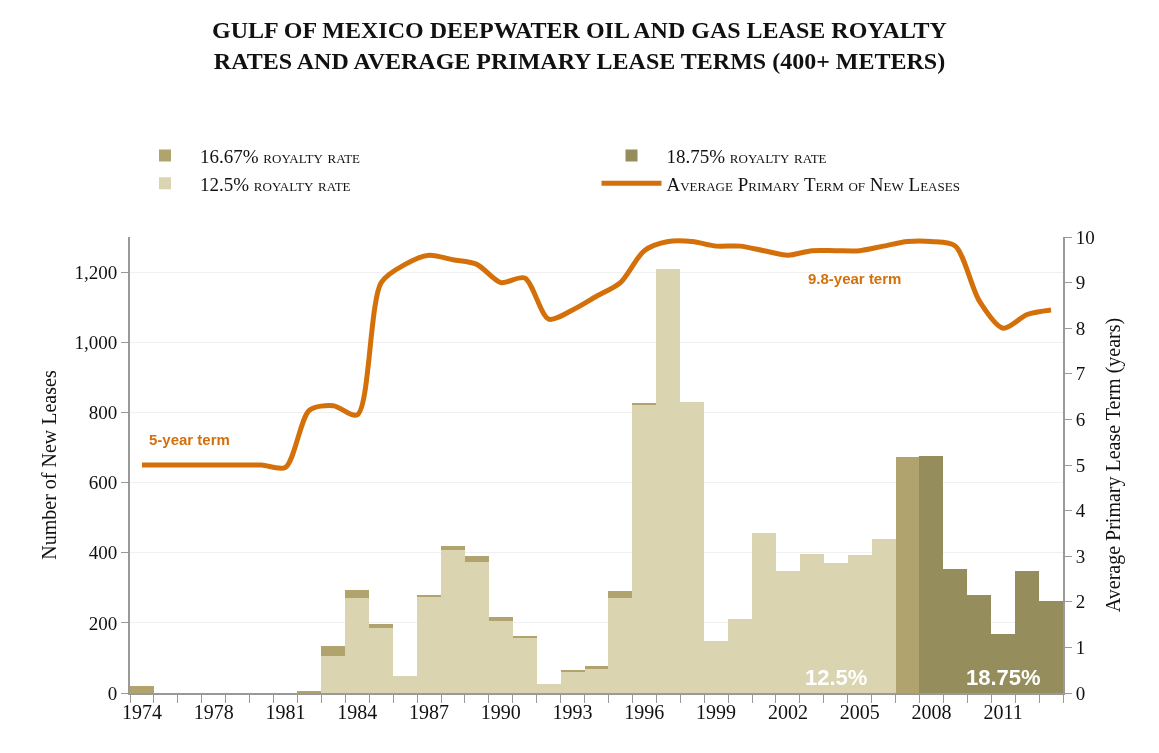 The height and width of the screenshot is (753, 1159). Describe the element at coordinates (1080, 693) in the screenshot. I see `y2-tick-label: 0` at that location.